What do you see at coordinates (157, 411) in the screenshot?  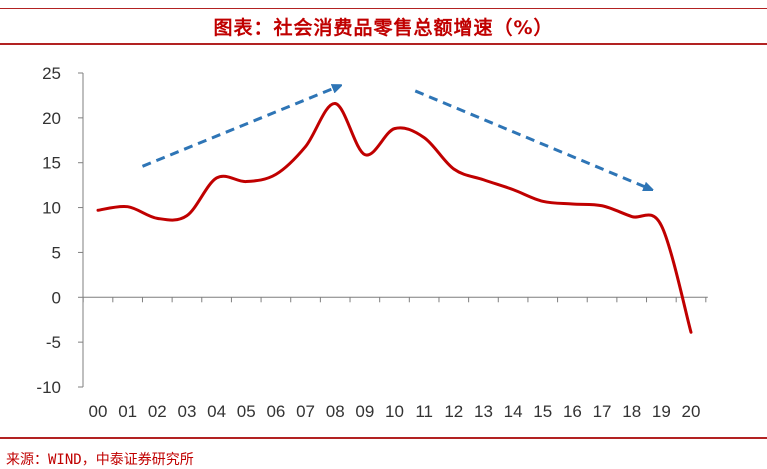 I see `x-tick-label: 02` at bounding box center [157, 411].